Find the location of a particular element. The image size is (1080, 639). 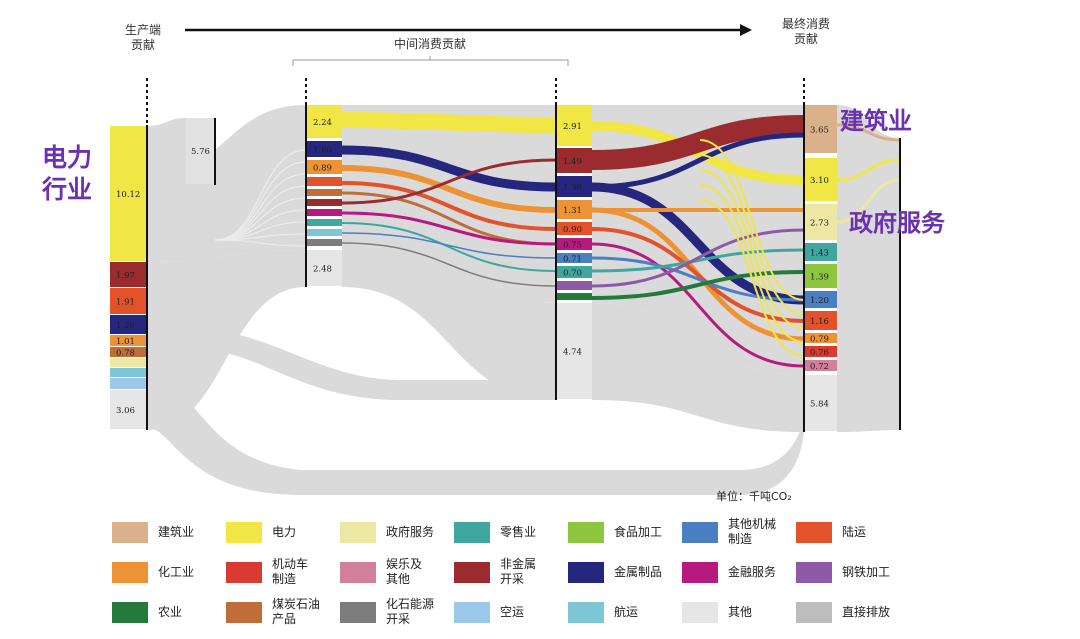

node-label-intermediate1-0: 2.24 is located at coordinates (322, 123).